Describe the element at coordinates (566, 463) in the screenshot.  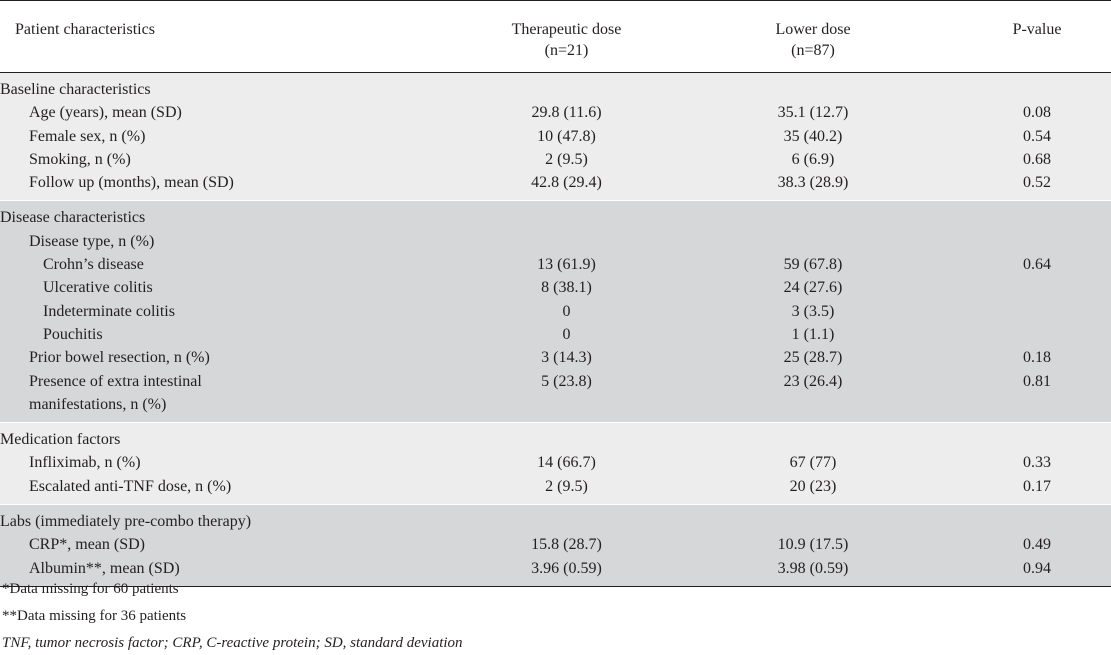
I see `therapeutic-value: 14 (66.7)` at that location.